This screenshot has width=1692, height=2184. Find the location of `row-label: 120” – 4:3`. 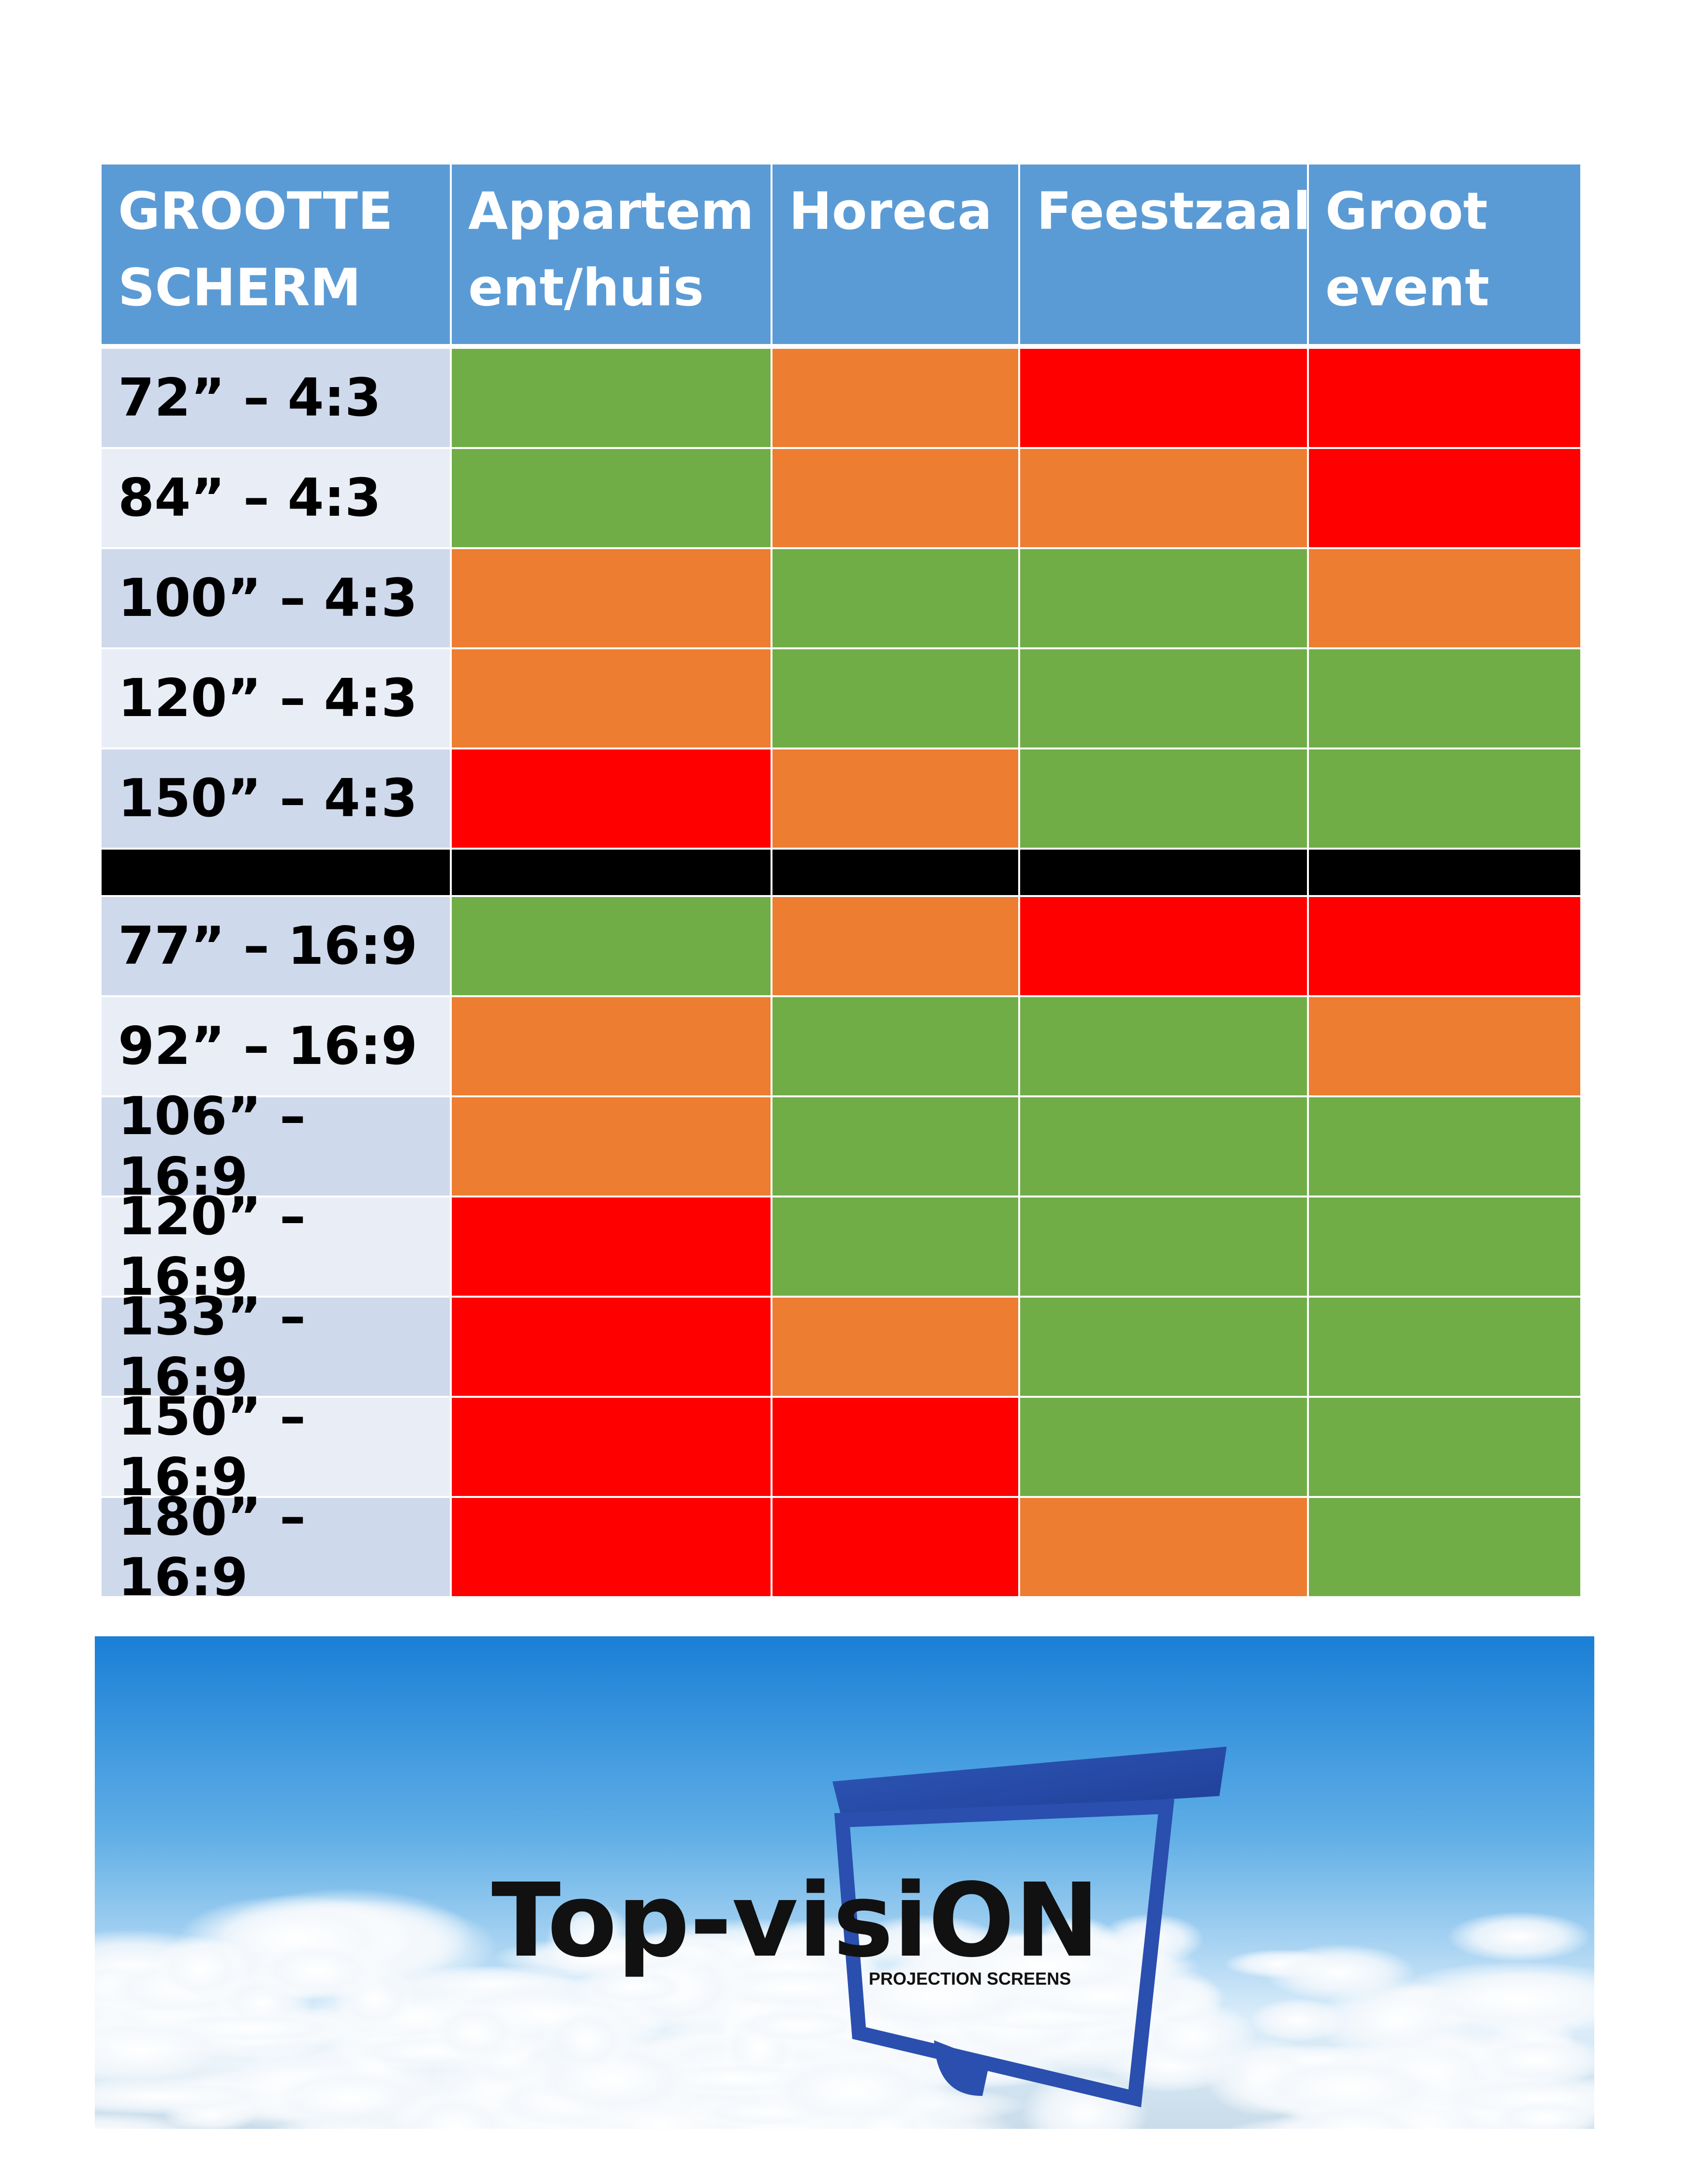

row-label: 120” – 4:3 is located at coordinates (276, 698).